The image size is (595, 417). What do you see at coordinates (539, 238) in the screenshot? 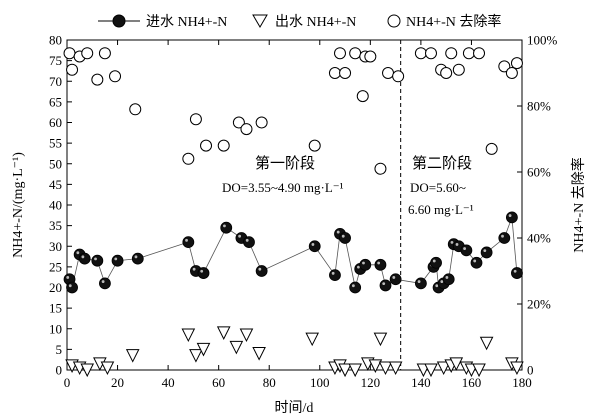
I see `y-right-tick-label: 40%` at bounding box center [539, 238].